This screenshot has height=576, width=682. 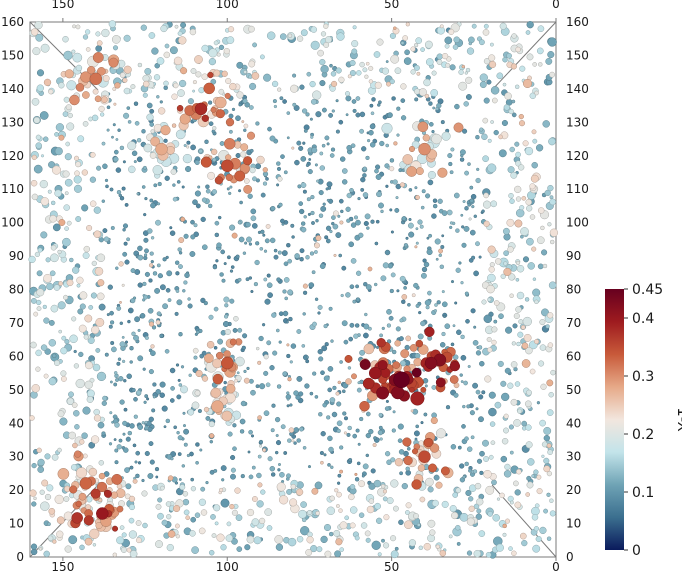 I want to click on x-tick-label-bottom: 0, so click(x=556, y=567).